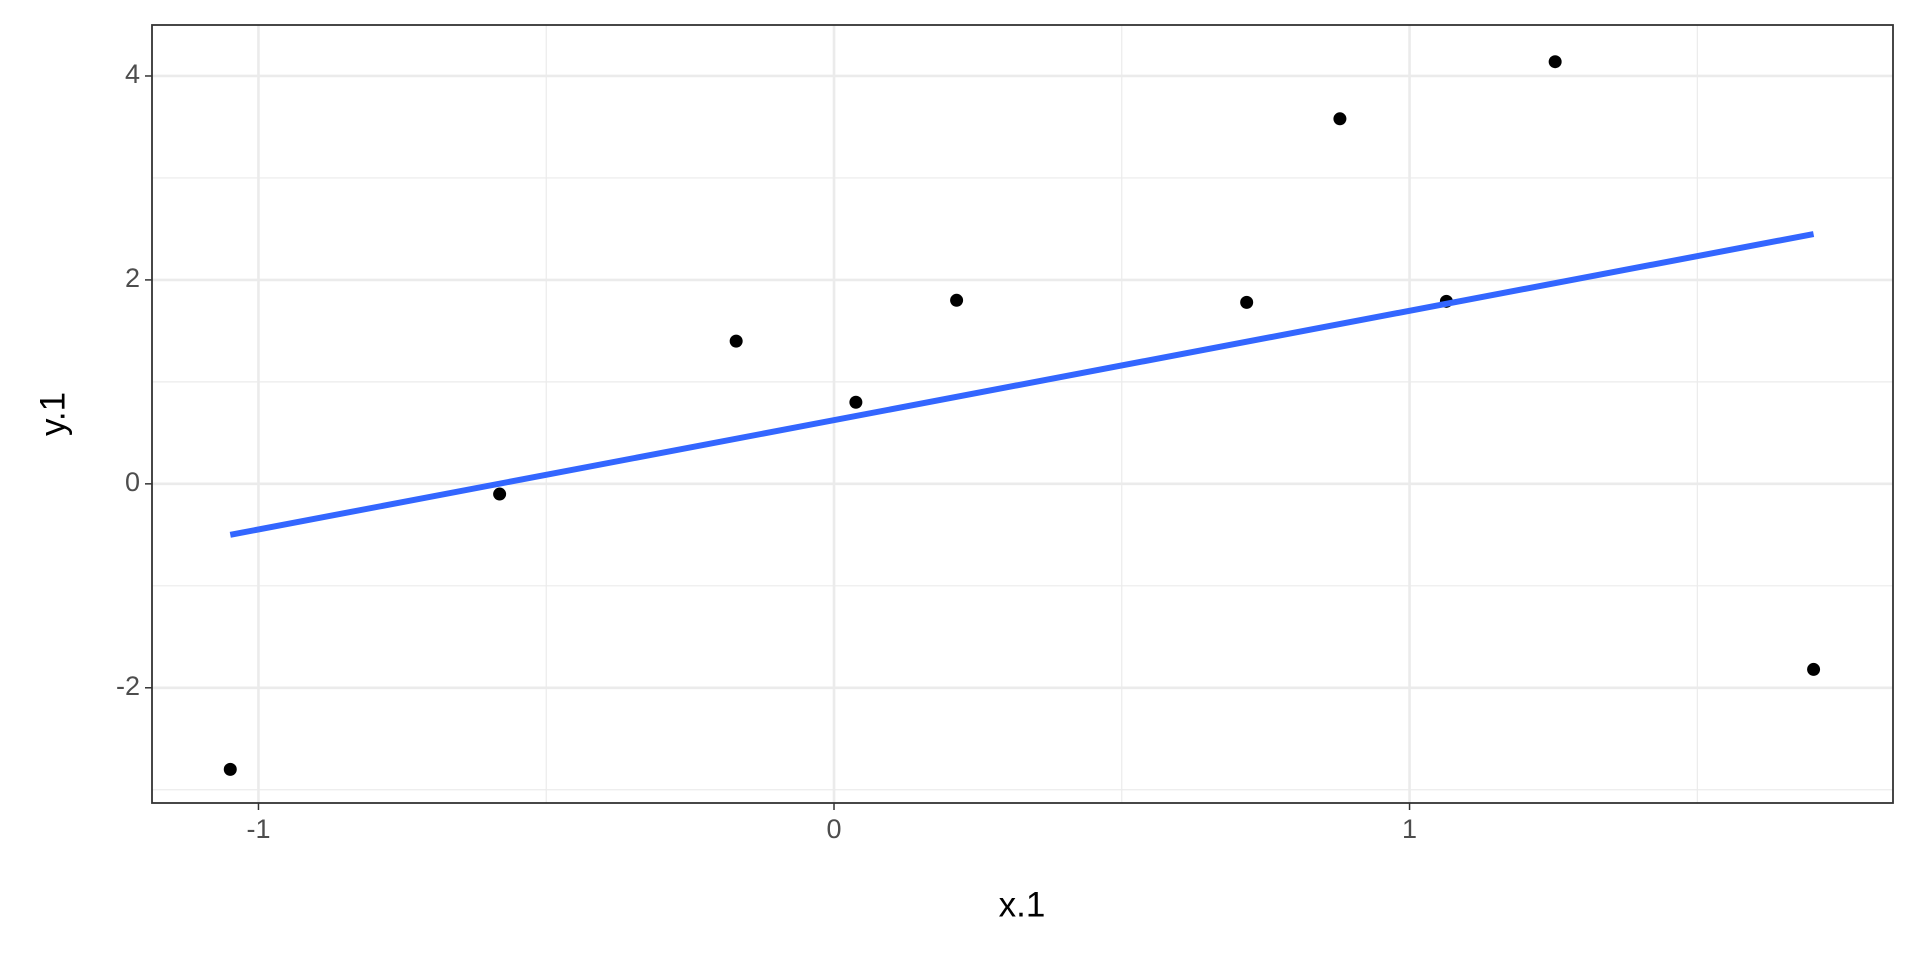  I want to click on y-tick-label: 2, so click(132, 278).